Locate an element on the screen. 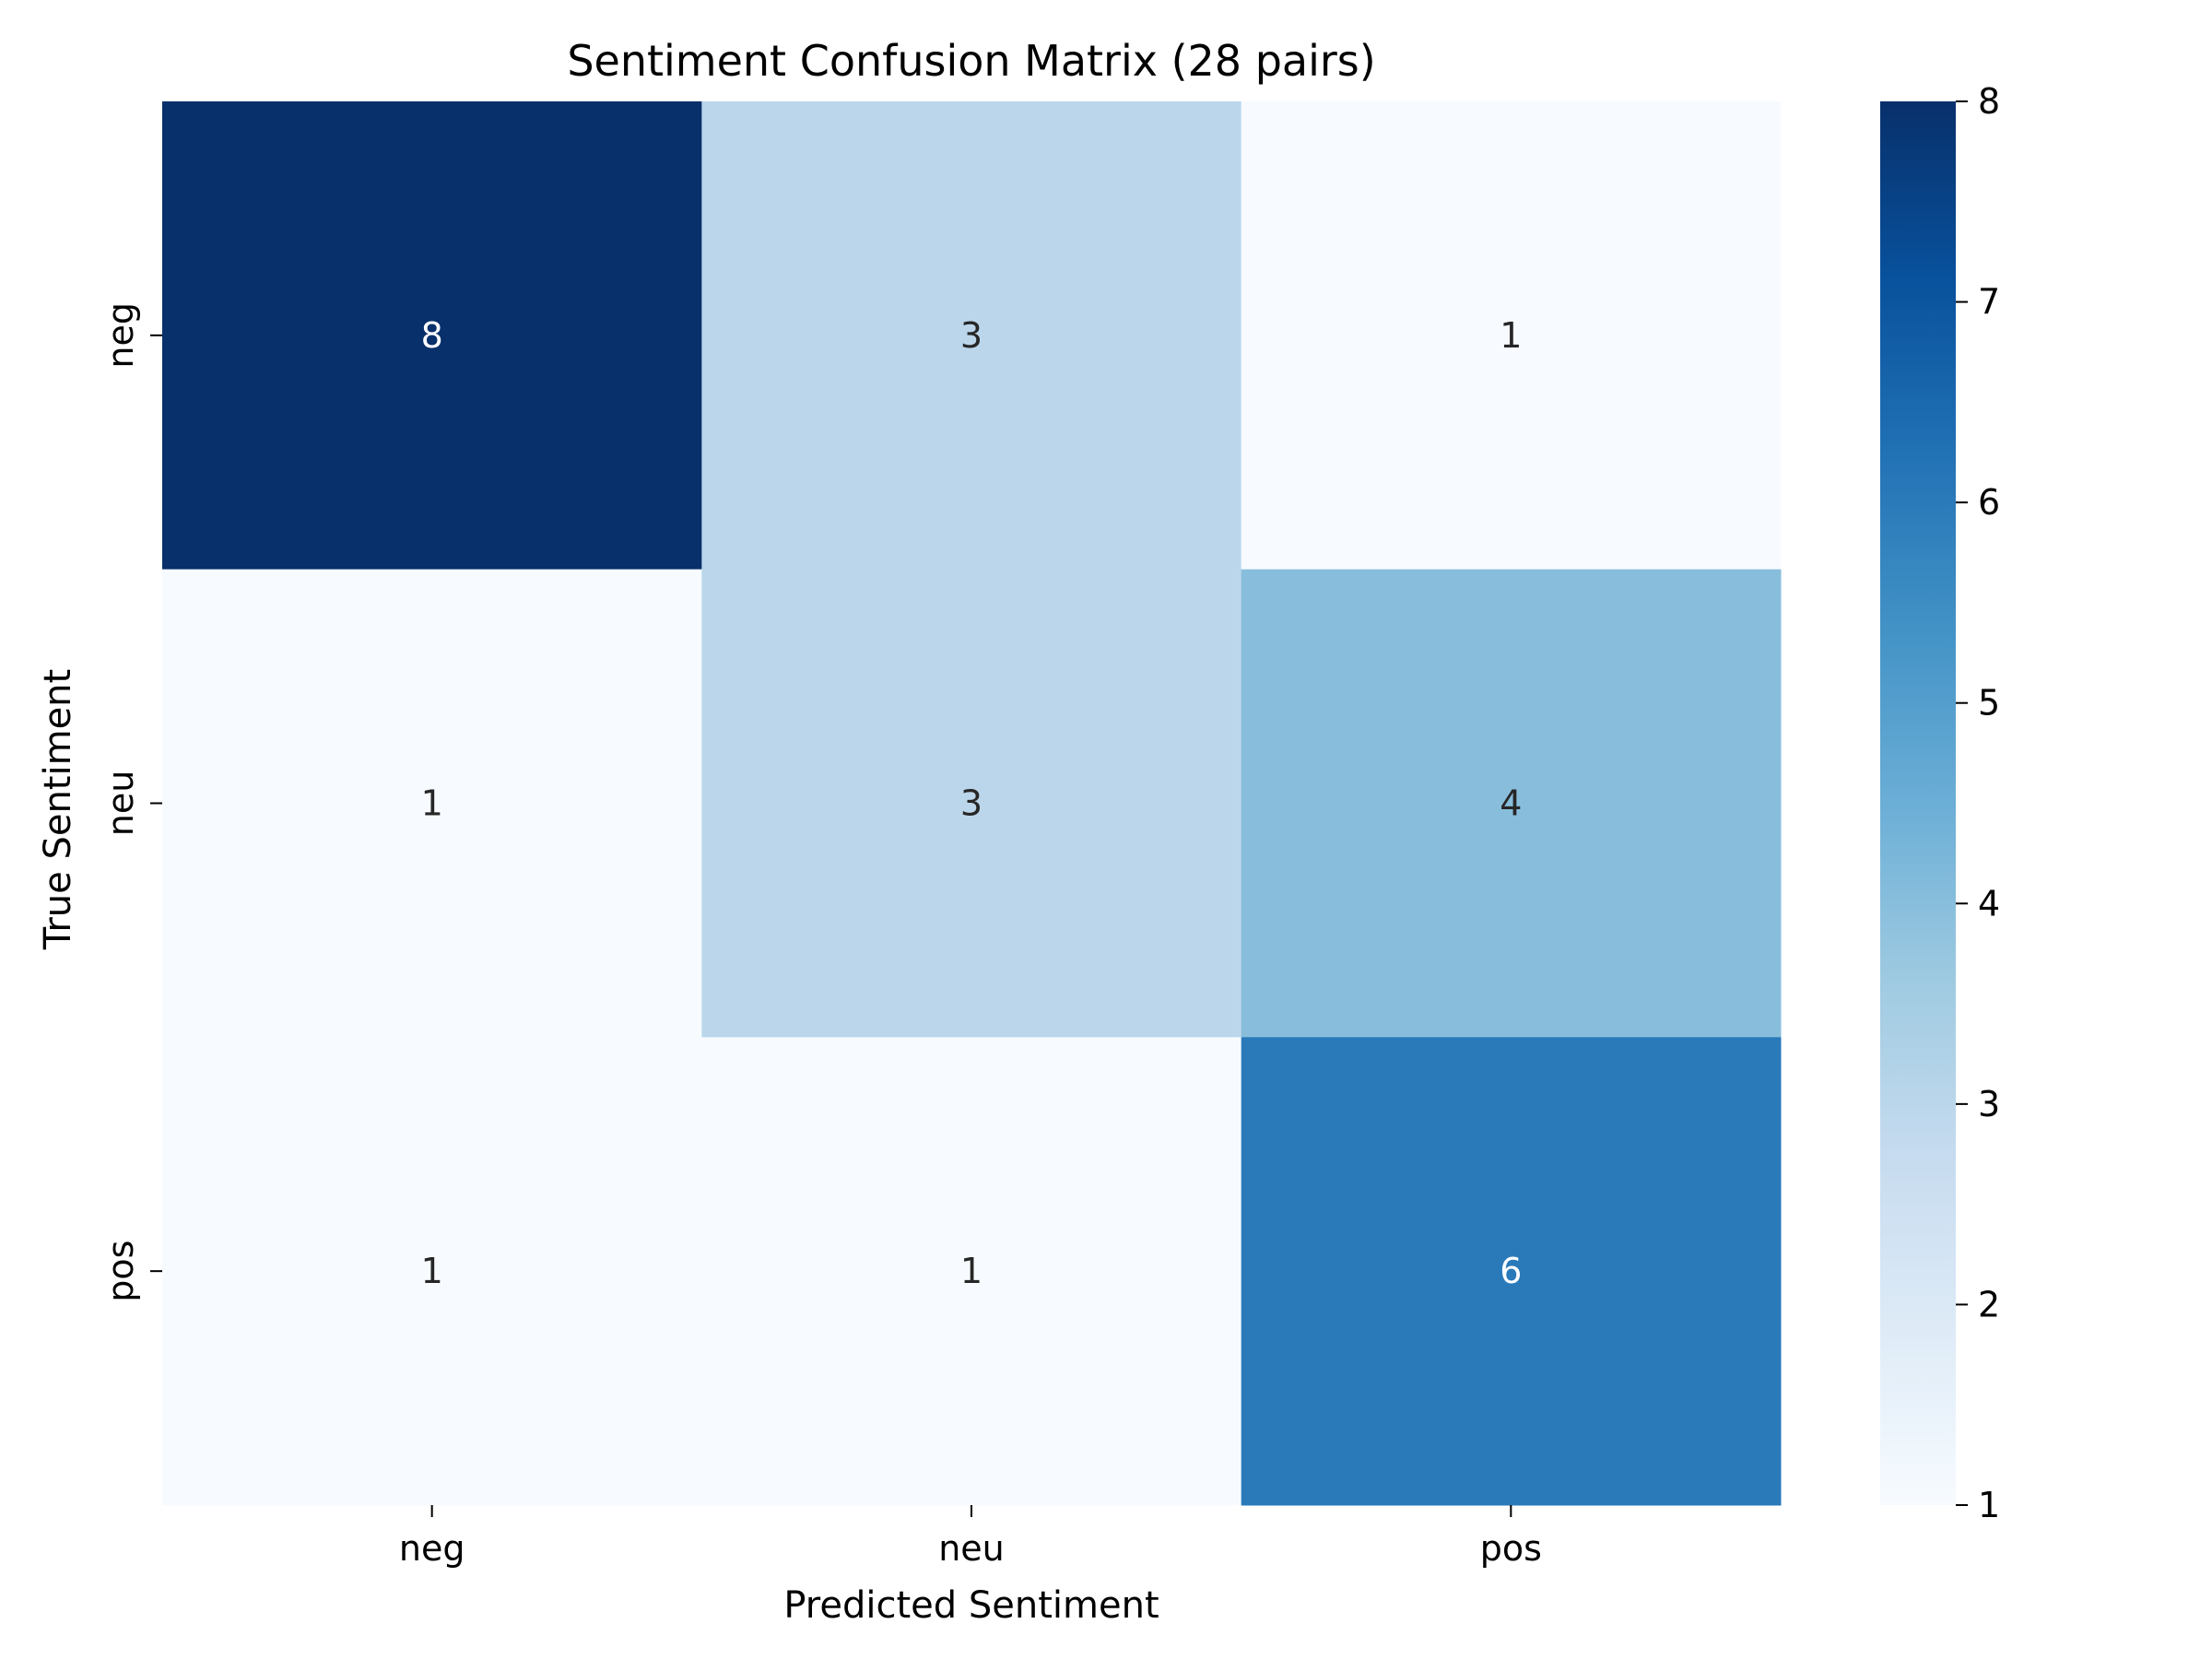  heatmap-cell-pos-neu is located at coordinates (971, 1271).